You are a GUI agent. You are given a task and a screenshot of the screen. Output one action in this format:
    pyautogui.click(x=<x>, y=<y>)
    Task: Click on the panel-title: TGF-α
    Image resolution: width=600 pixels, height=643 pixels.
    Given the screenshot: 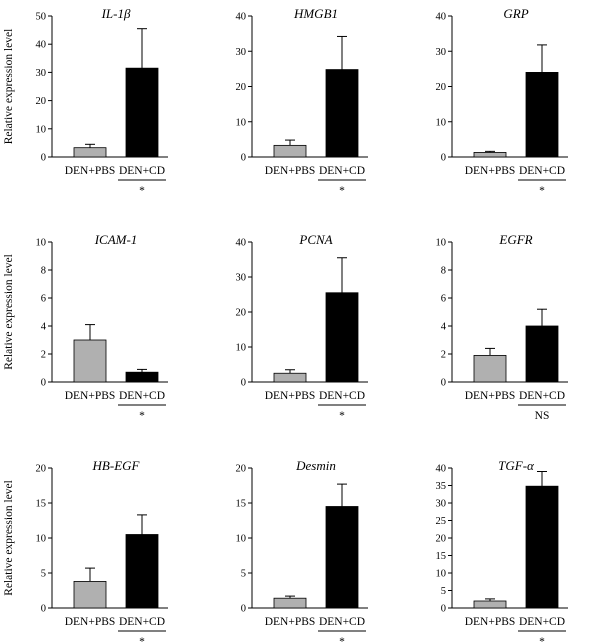 What is the action you would take?
    pyautogui.click(x=516, y=465)
    